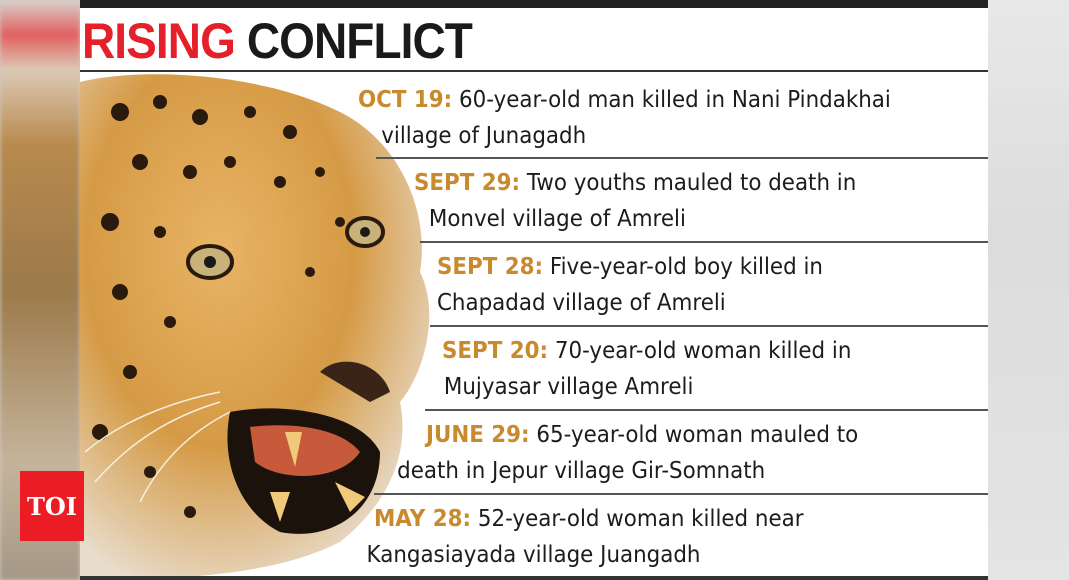 This screenshot has width=1069, height=580. What do you see at coordinates (423, 519) in the screenshot?
I see `incident-date: MAY 28:` at bounding box center [423, 519].